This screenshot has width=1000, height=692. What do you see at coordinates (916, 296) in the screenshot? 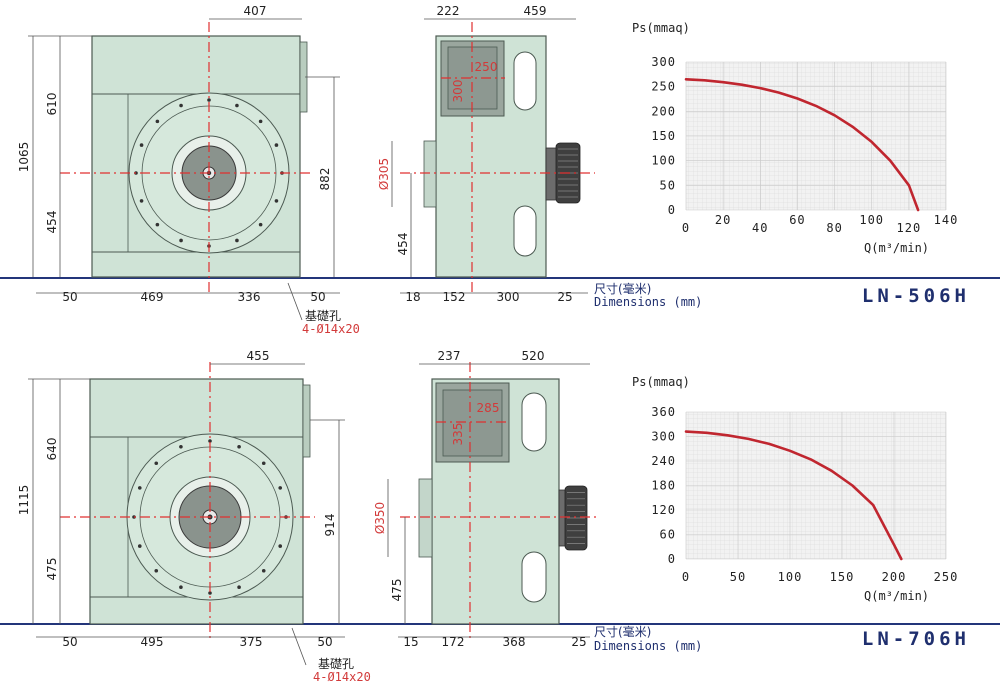
I see `model-name: LN-506H` at bounding box center [916, 296].